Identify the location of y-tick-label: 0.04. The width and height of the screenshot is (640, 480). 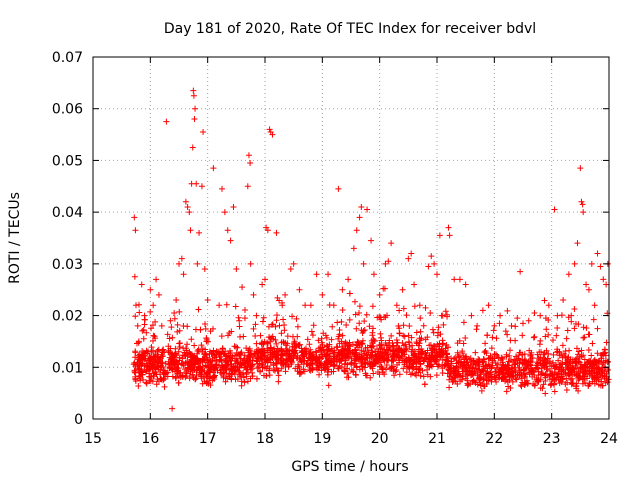
(67, 213).